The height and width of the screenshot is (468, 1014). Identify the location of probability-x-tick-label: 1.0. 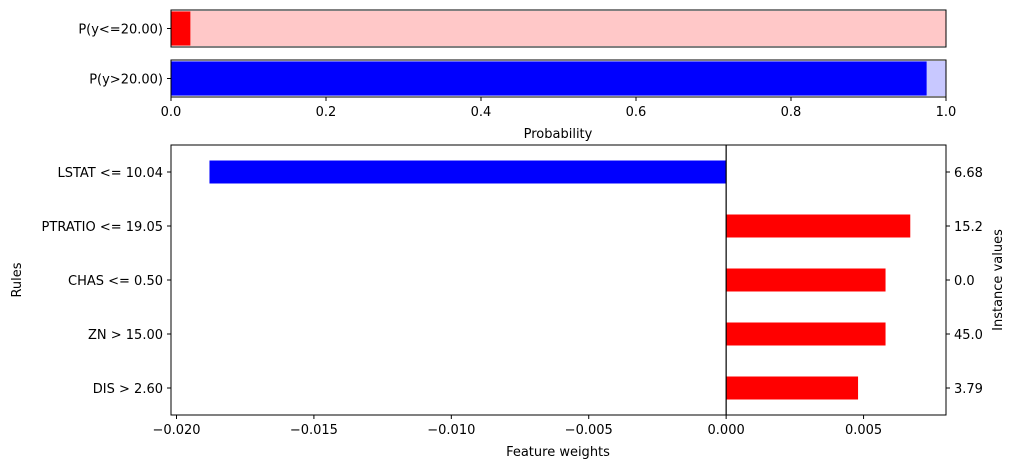
(946, 112).